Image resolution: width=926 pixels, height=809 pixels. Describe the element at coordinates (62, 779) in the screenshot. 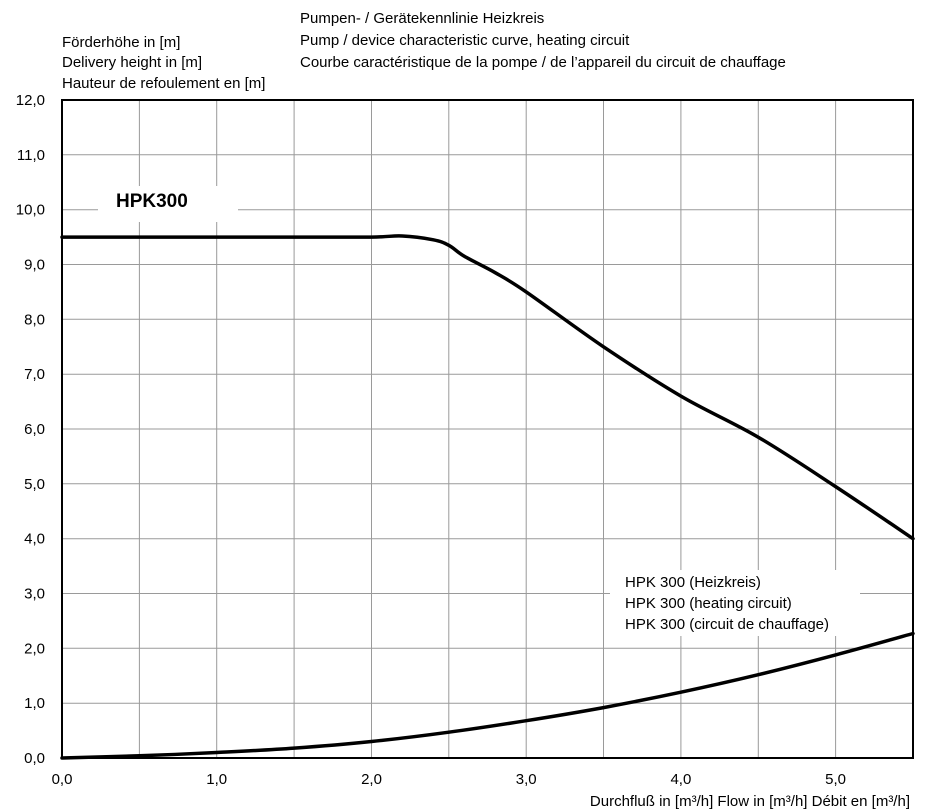

I see `x-tick-label: 0,0` at that location.